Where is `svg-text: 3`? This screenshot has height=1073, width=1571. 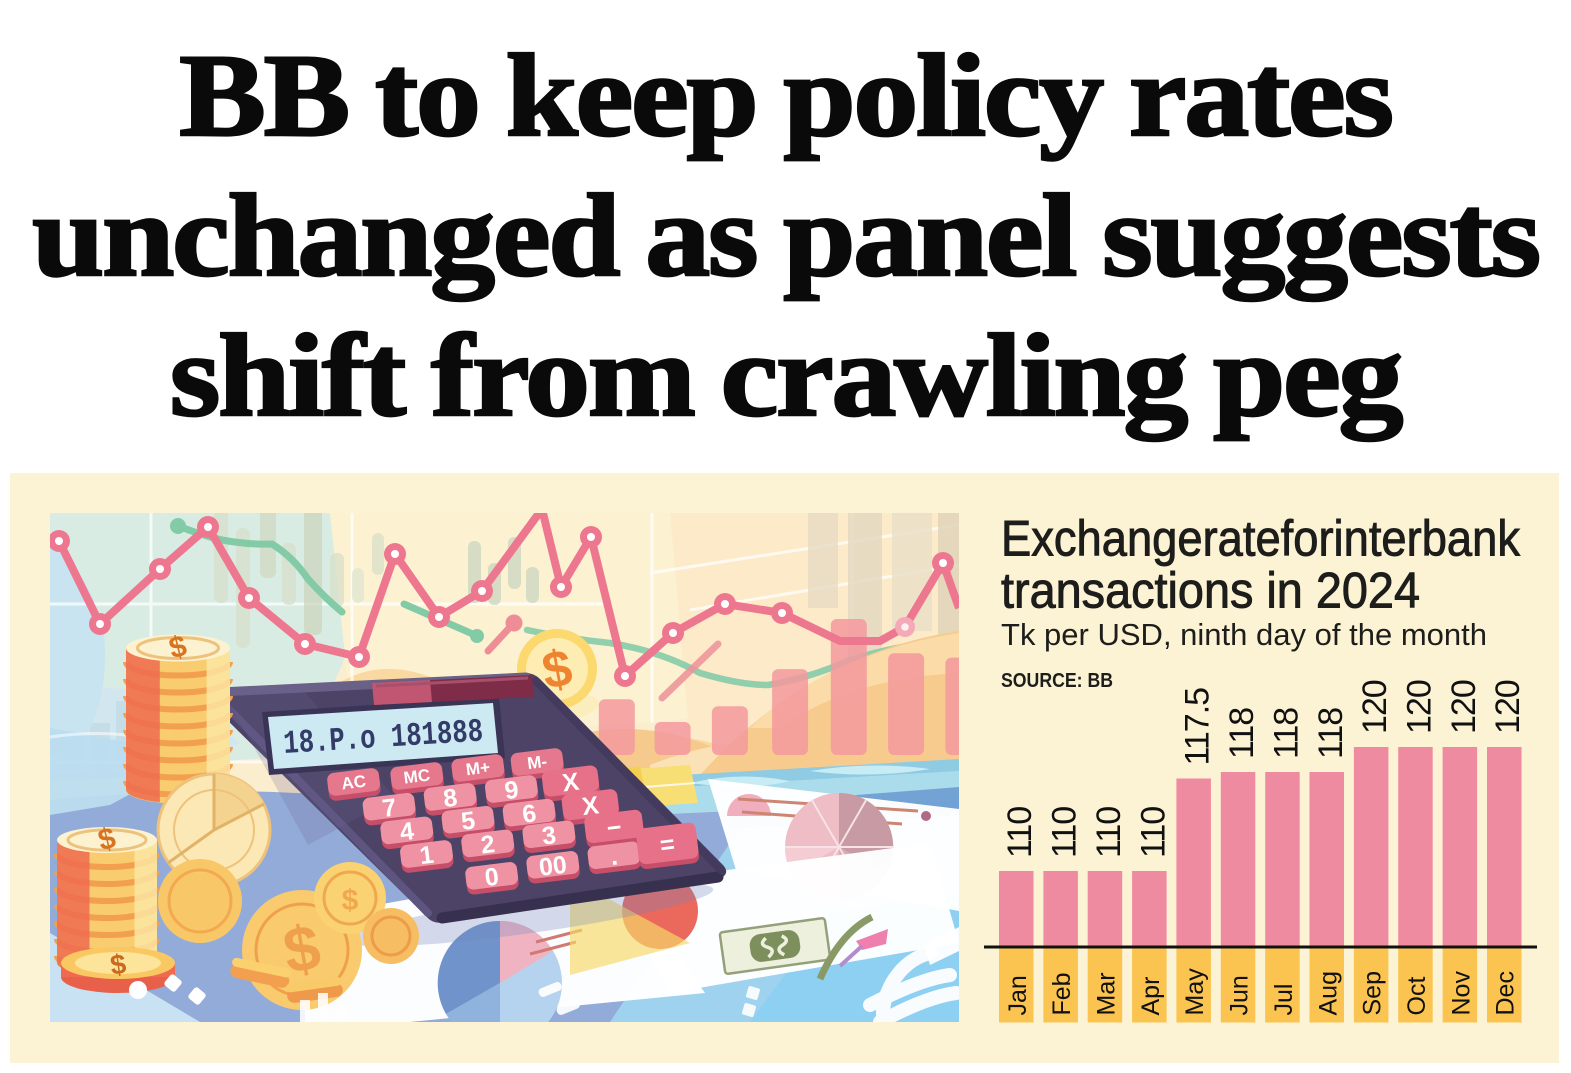 svg-text: 3 is located at coordinates (548, 835).